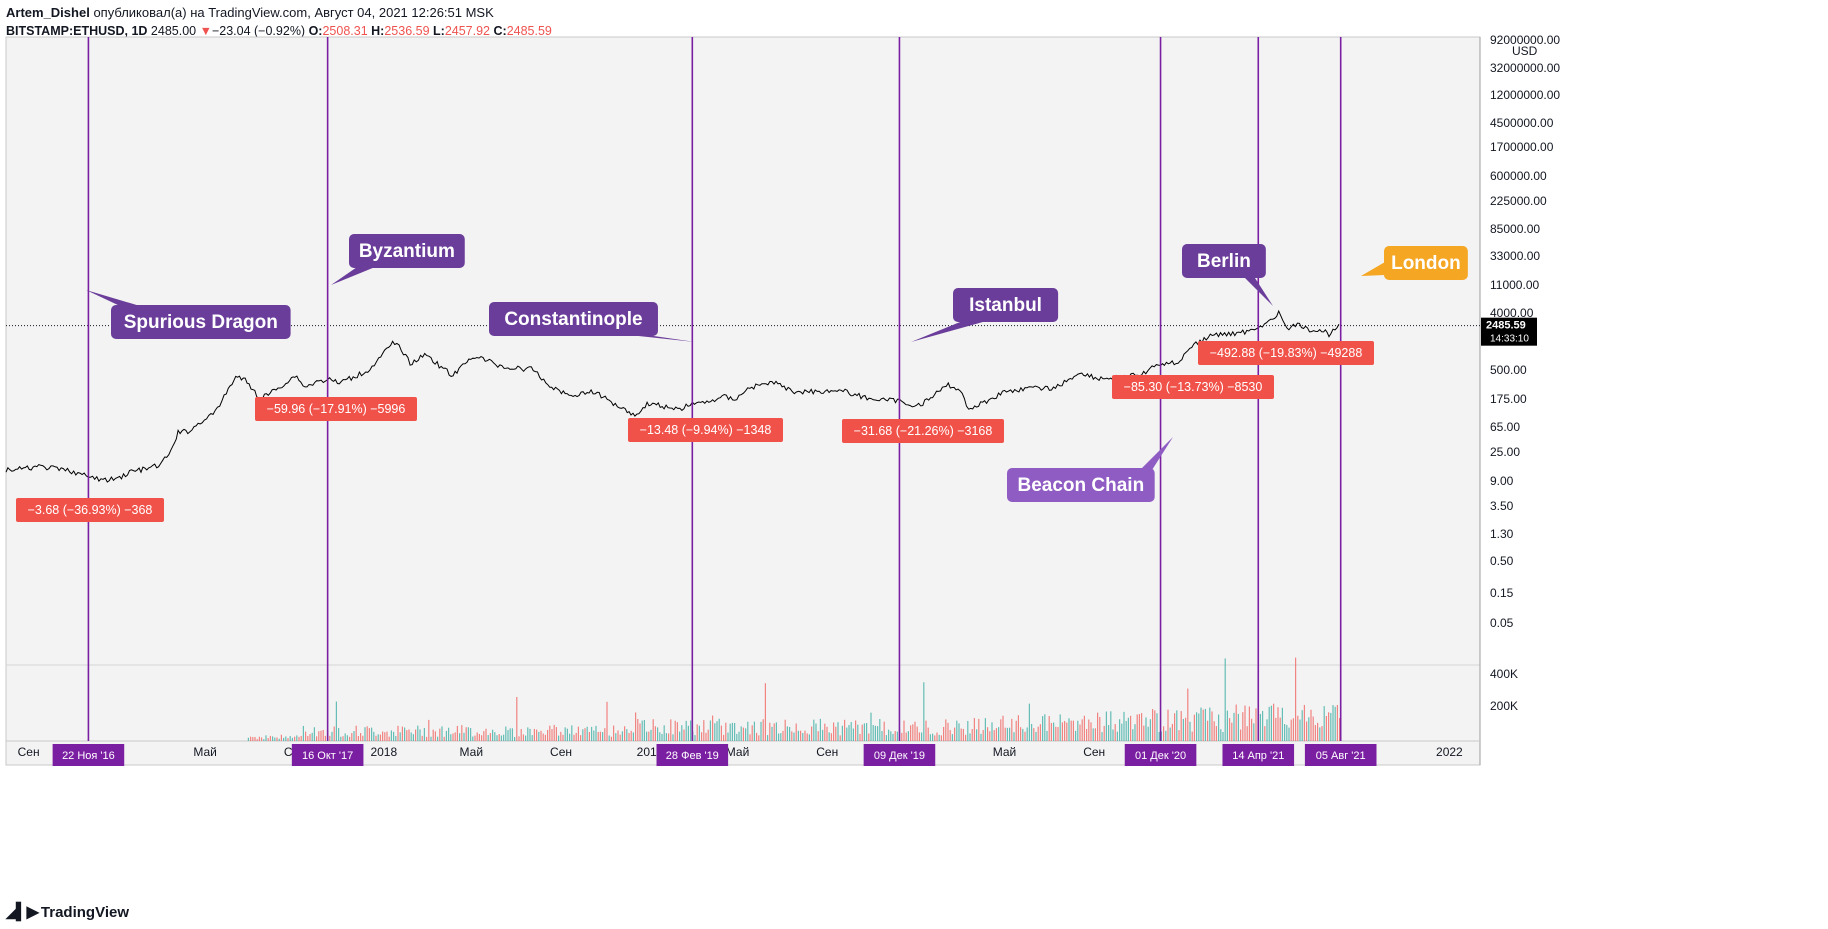 The width and height of the screenshot is (1828, 929). What do you see at coordinates (173, 31) in the screenshot?
I see `last-price: 2485.00` at bounding box center [173, 31].